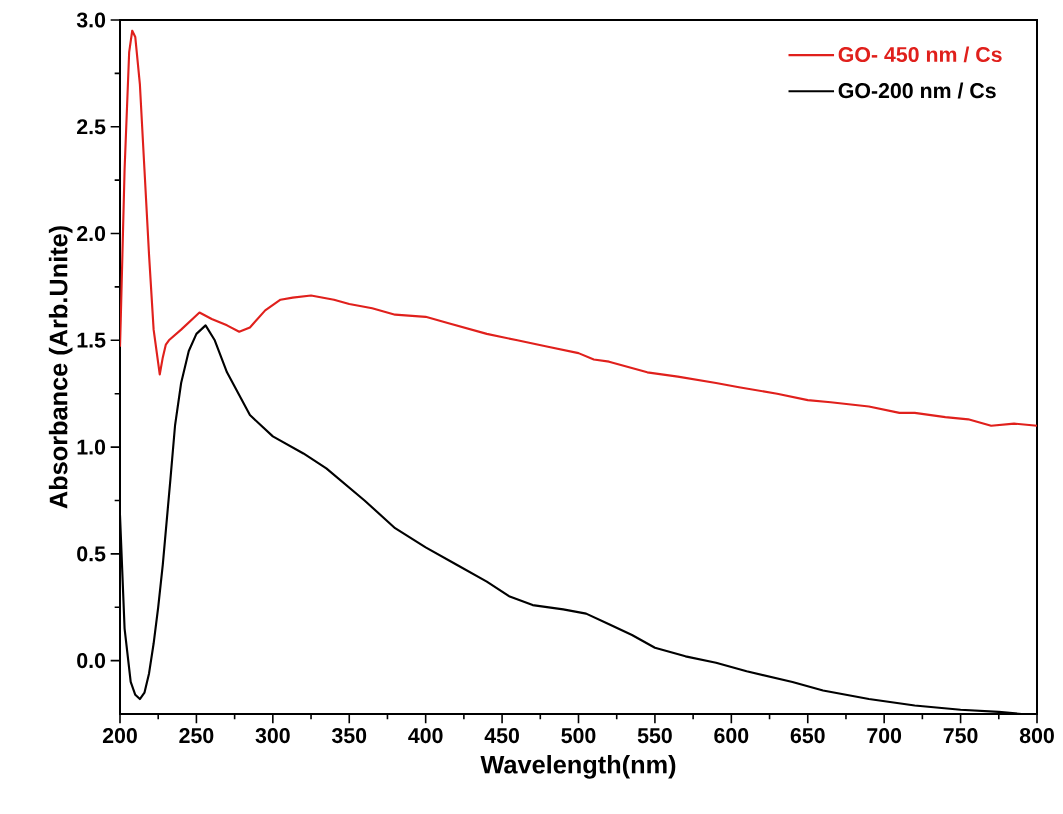 The image size is (1063, 814). I want to click on x-tick-label: 200, so click(119, 736).